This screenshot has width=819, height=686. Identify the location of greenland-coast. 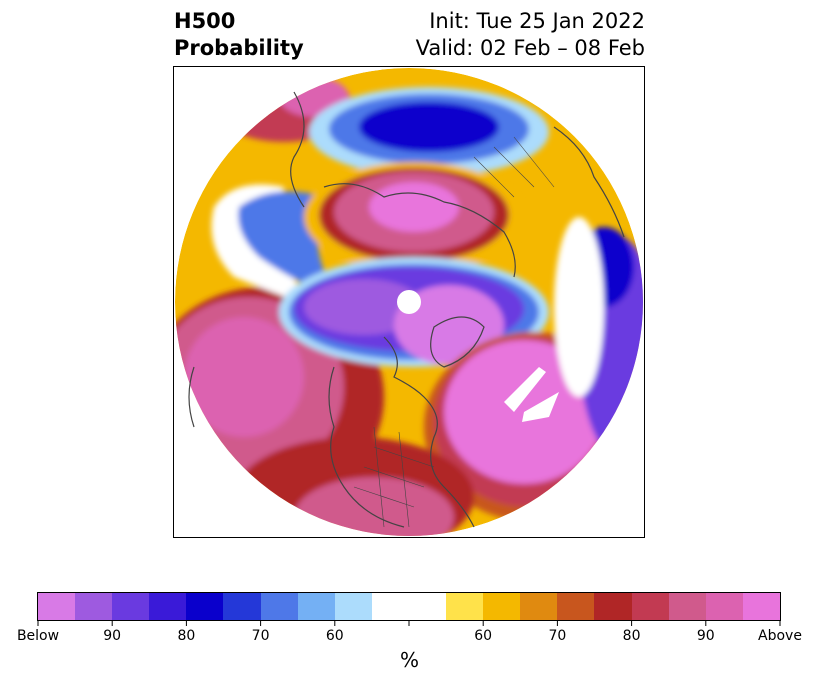
(457, 342).